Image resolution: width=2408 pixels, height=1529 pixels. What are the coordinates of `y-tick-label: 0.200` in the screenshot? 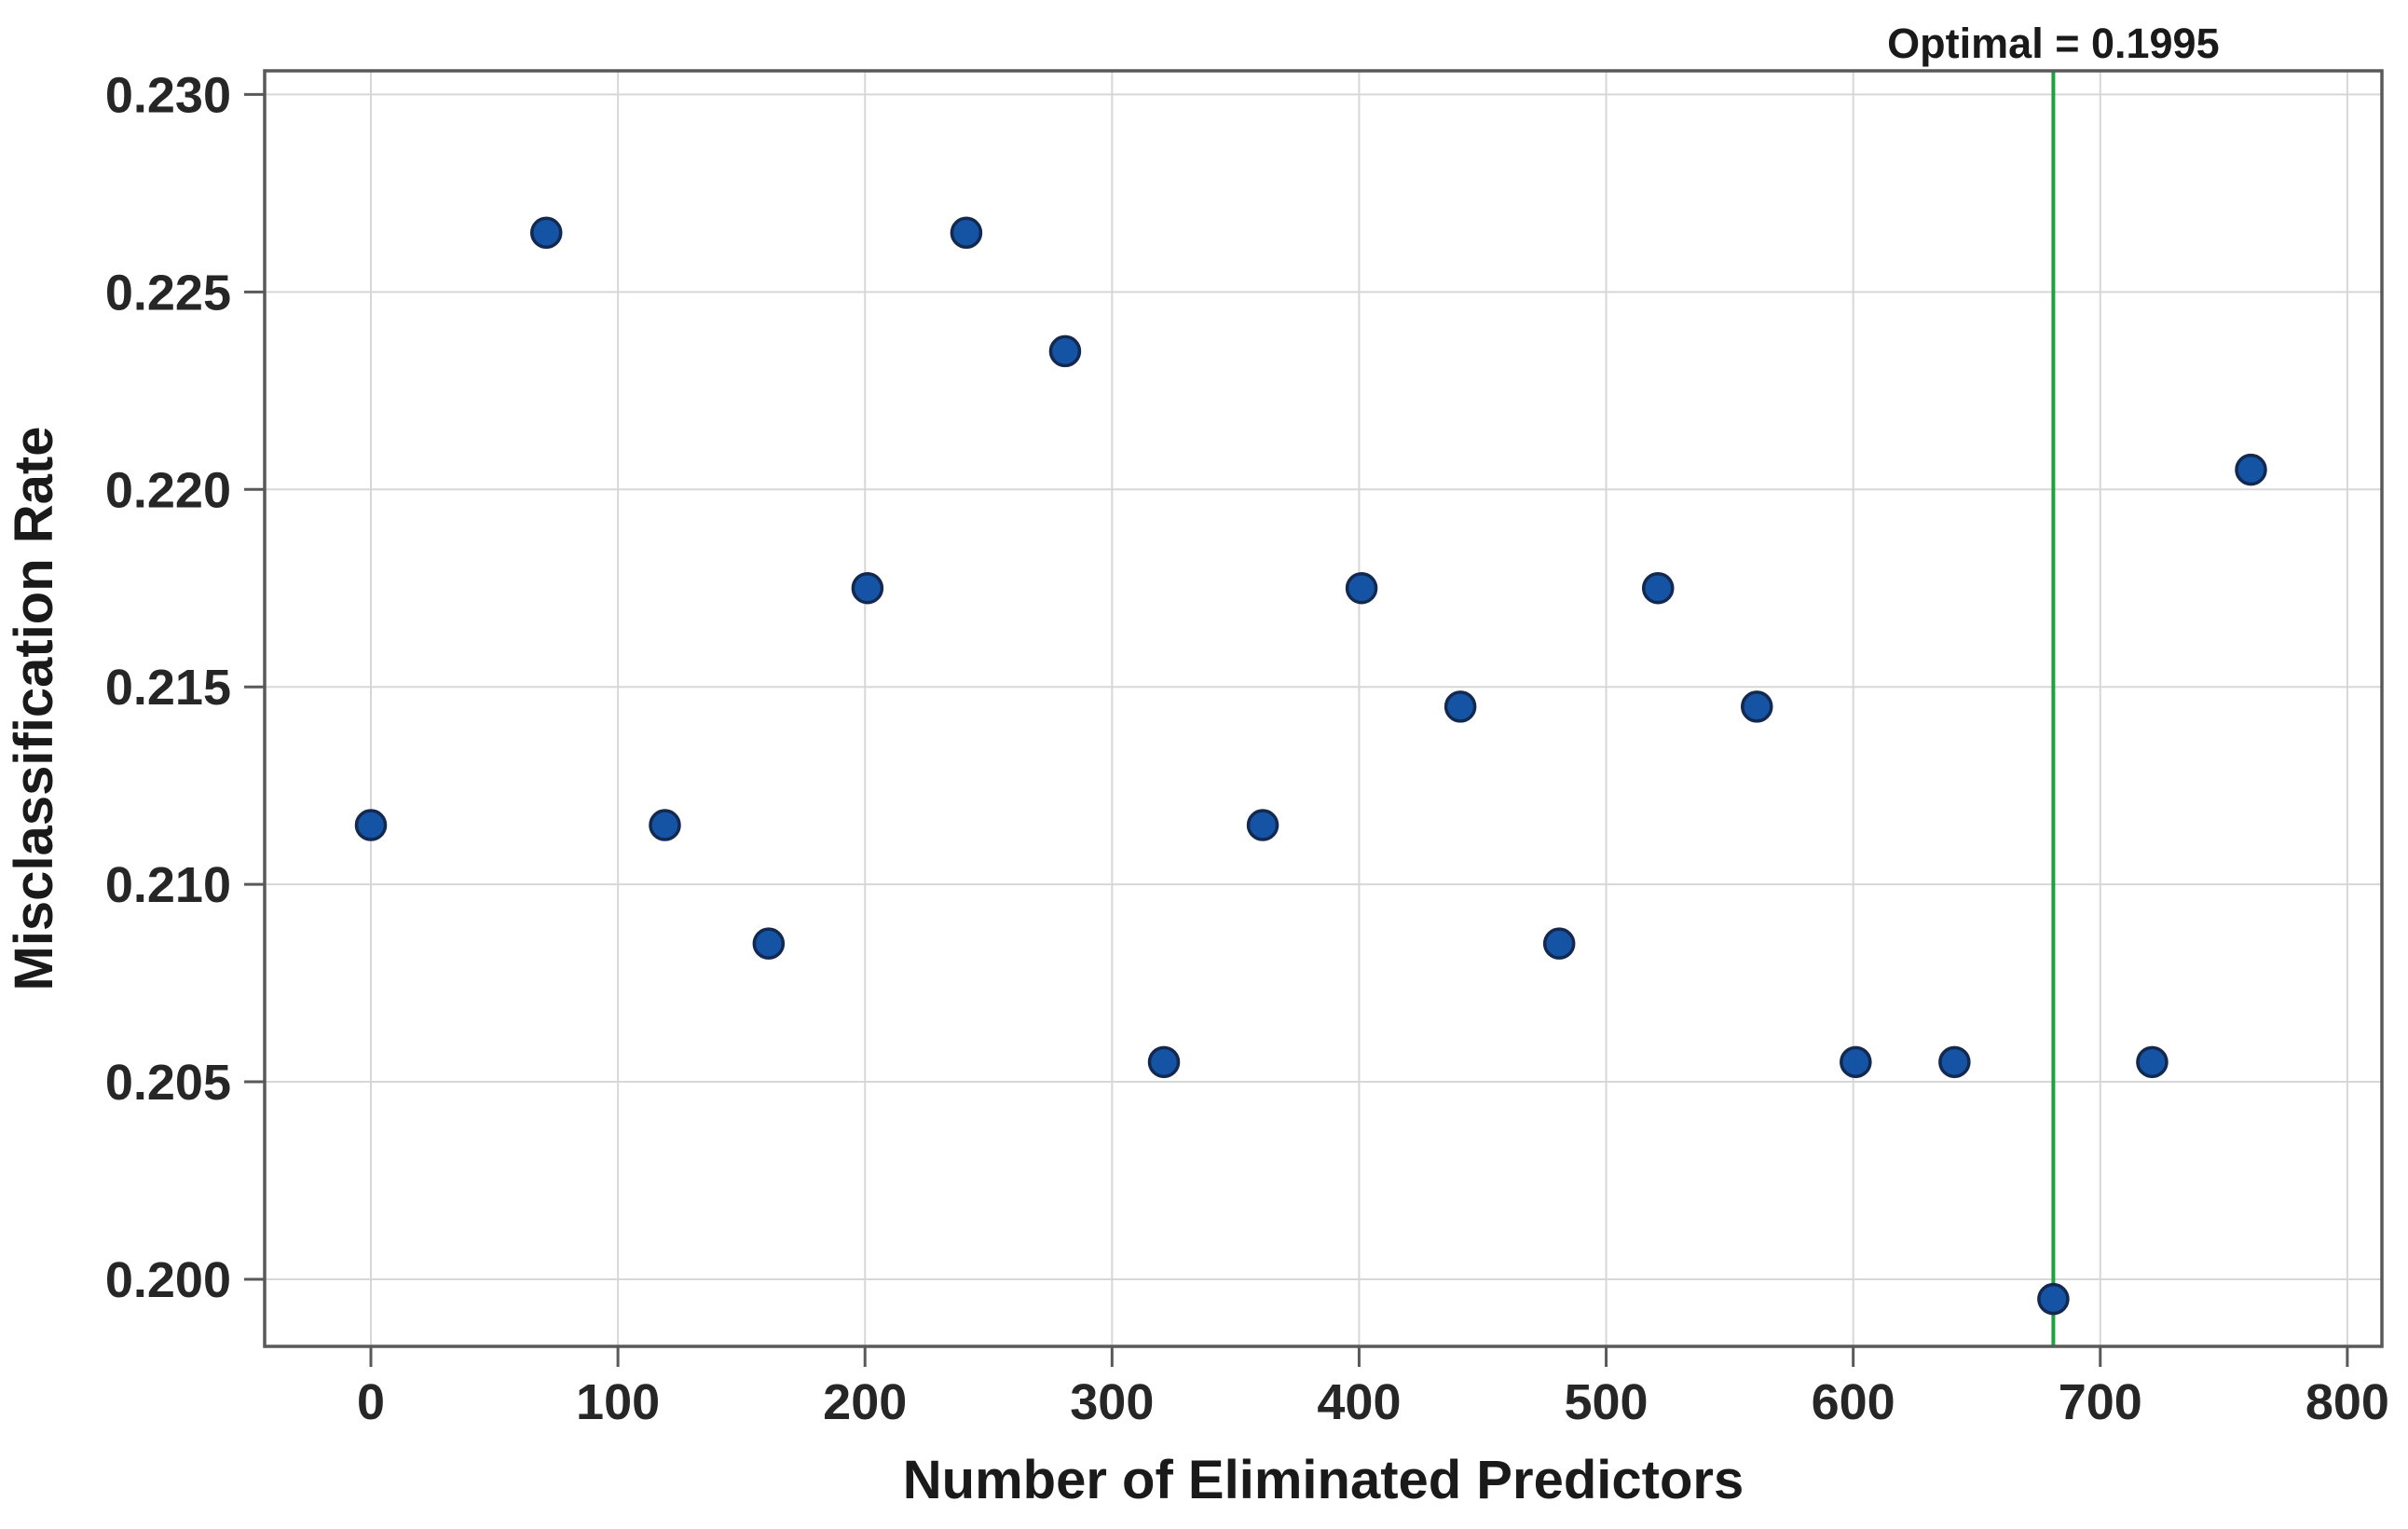 It's located at (168, 1280).